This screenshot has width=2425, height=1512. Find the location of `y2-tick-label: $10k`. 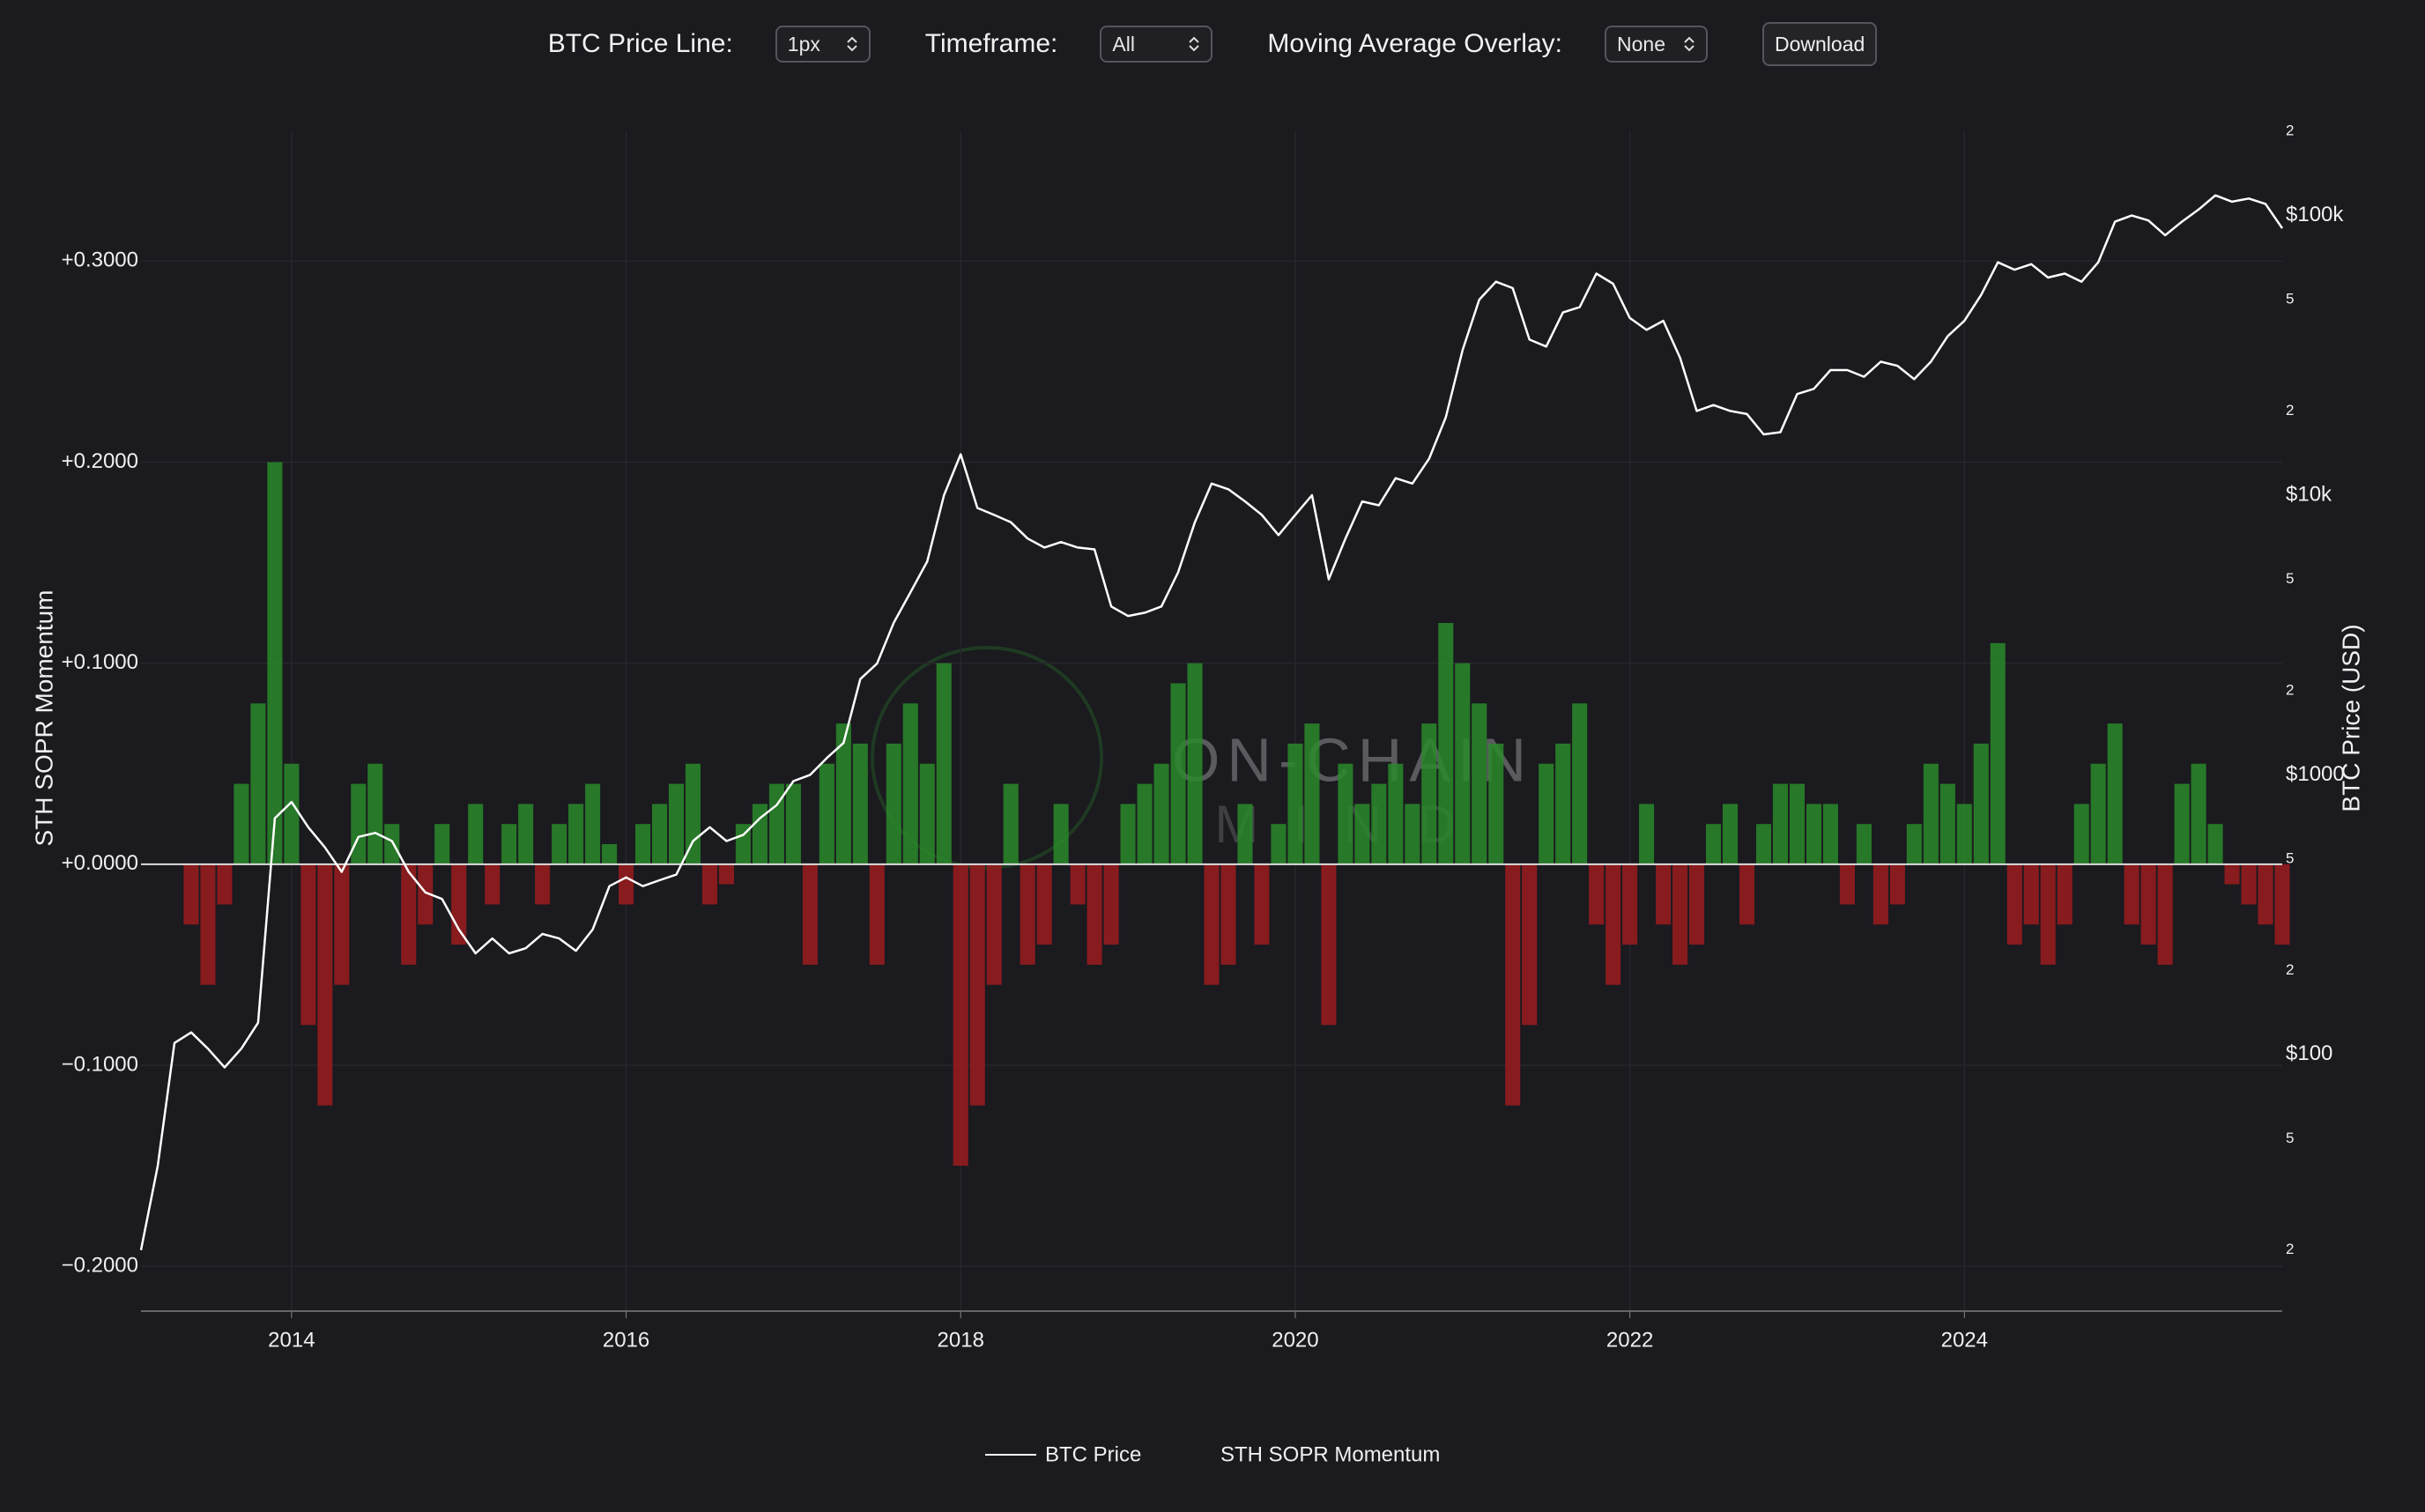

y2-tick-label: $10k is located at coordinates (2309, 494).